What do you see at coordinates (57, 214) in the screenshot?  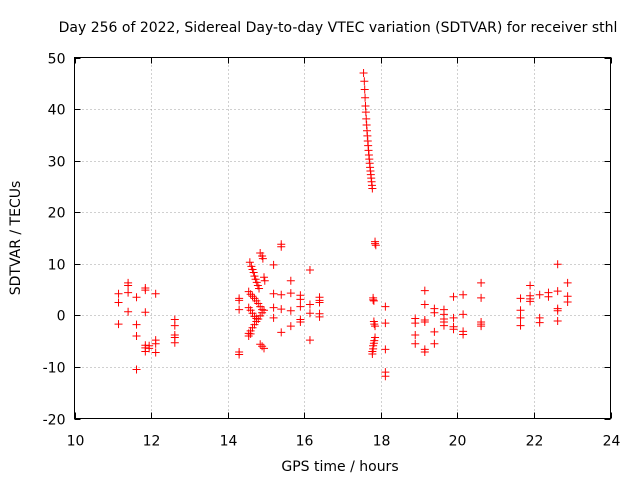 I see `y-tick-label: 20` at bounding box center [57, 214].